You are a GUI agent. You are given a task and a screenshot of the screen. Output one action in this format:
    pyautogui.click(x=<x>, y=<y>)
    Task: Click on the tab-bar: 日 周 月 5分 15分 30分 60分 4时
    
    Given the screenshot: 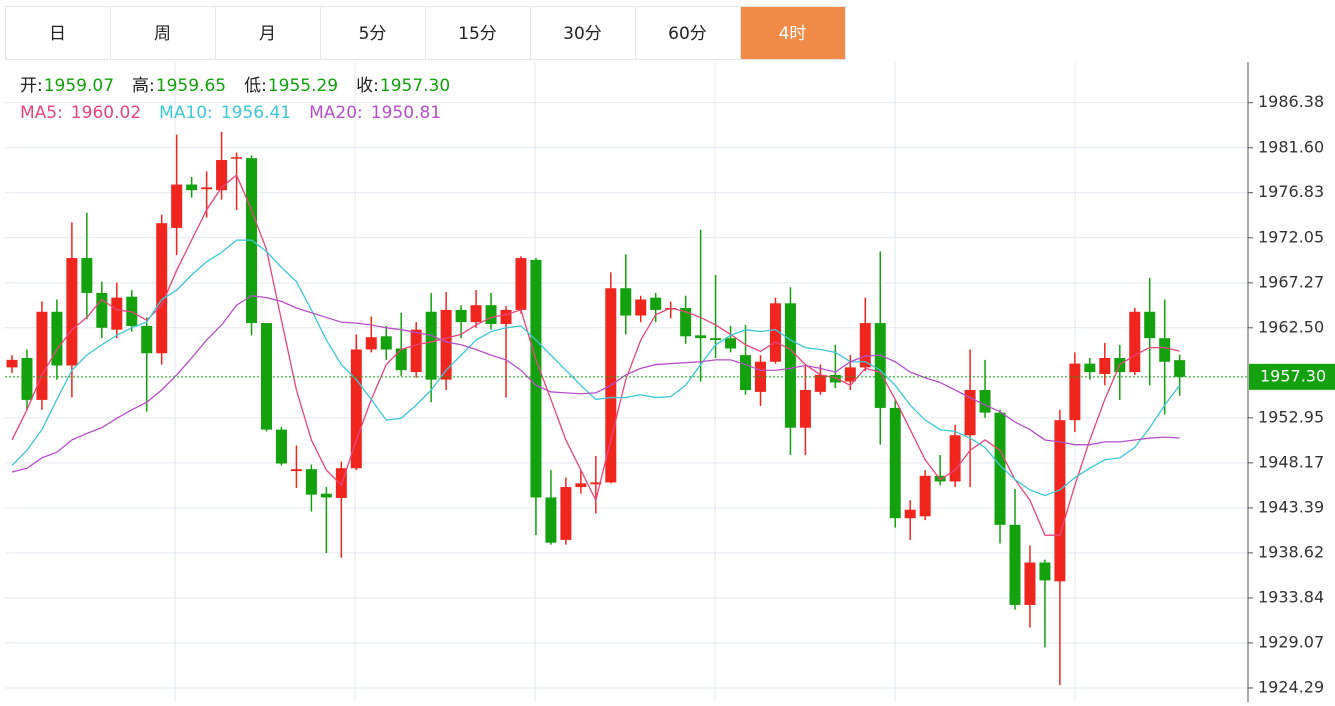 What is the action you would take?
    pyautogui.click(x=425, y=33)
    